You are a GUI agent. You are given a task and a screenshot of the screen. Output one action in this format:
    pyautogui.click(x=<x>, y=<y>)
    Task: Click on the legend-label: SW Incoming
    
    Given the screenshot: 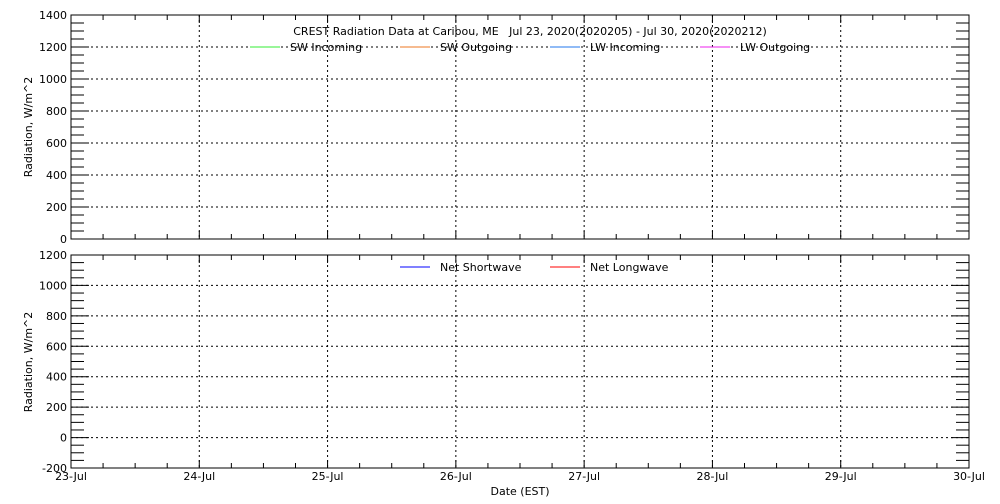 What is the action you would take?
    pyautogui.click(x=326, y=47)
    